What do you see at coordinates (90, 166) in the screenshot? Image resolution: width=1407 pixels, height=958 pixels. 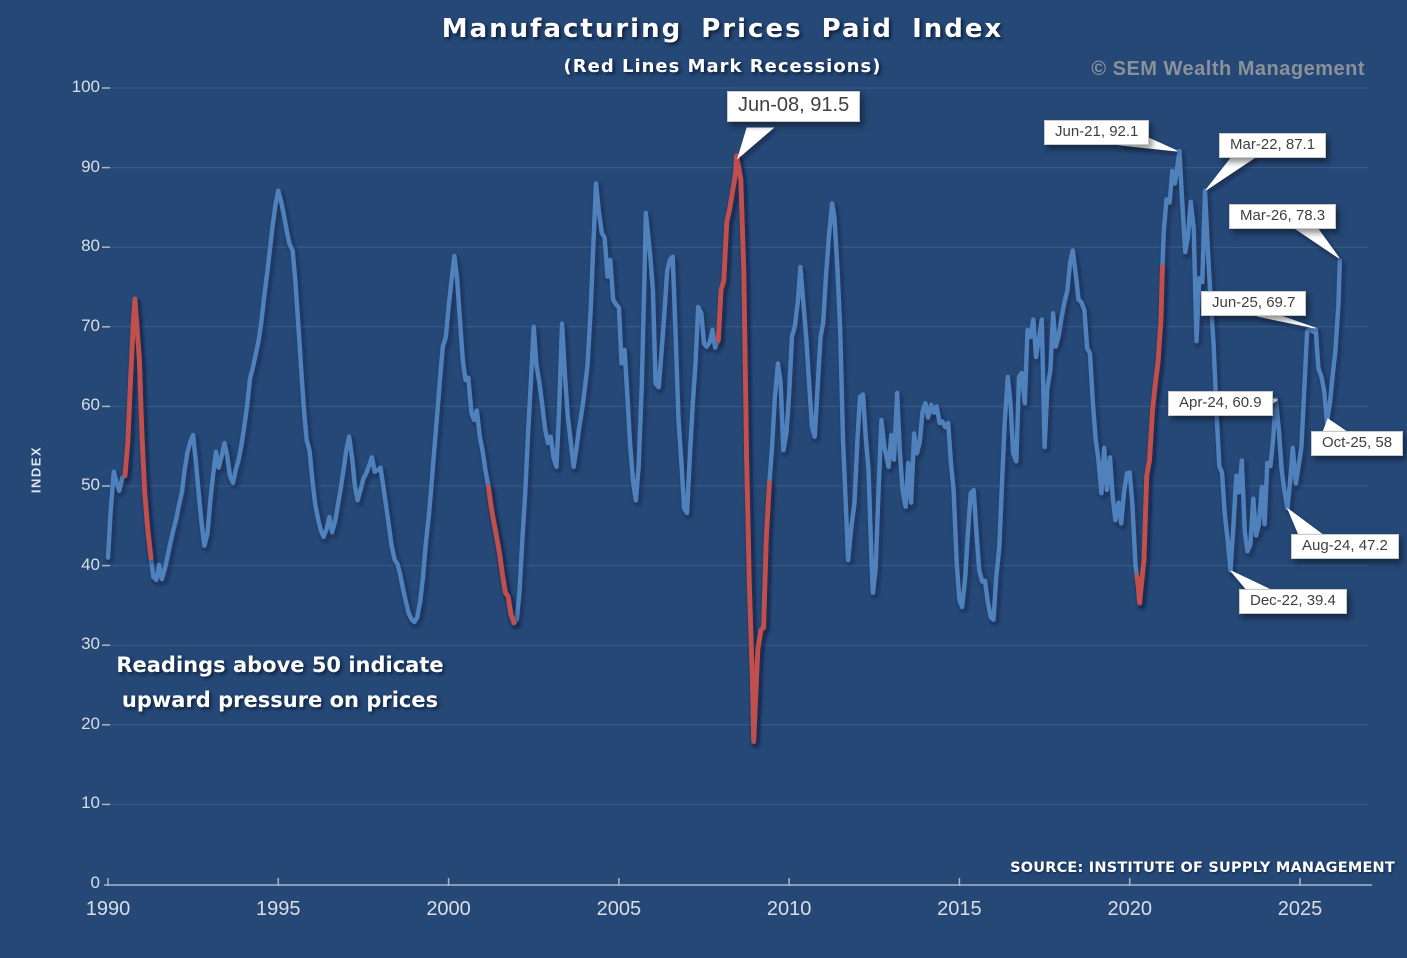 I see `y-tick-label: 90` at bounding box center [90, 166].